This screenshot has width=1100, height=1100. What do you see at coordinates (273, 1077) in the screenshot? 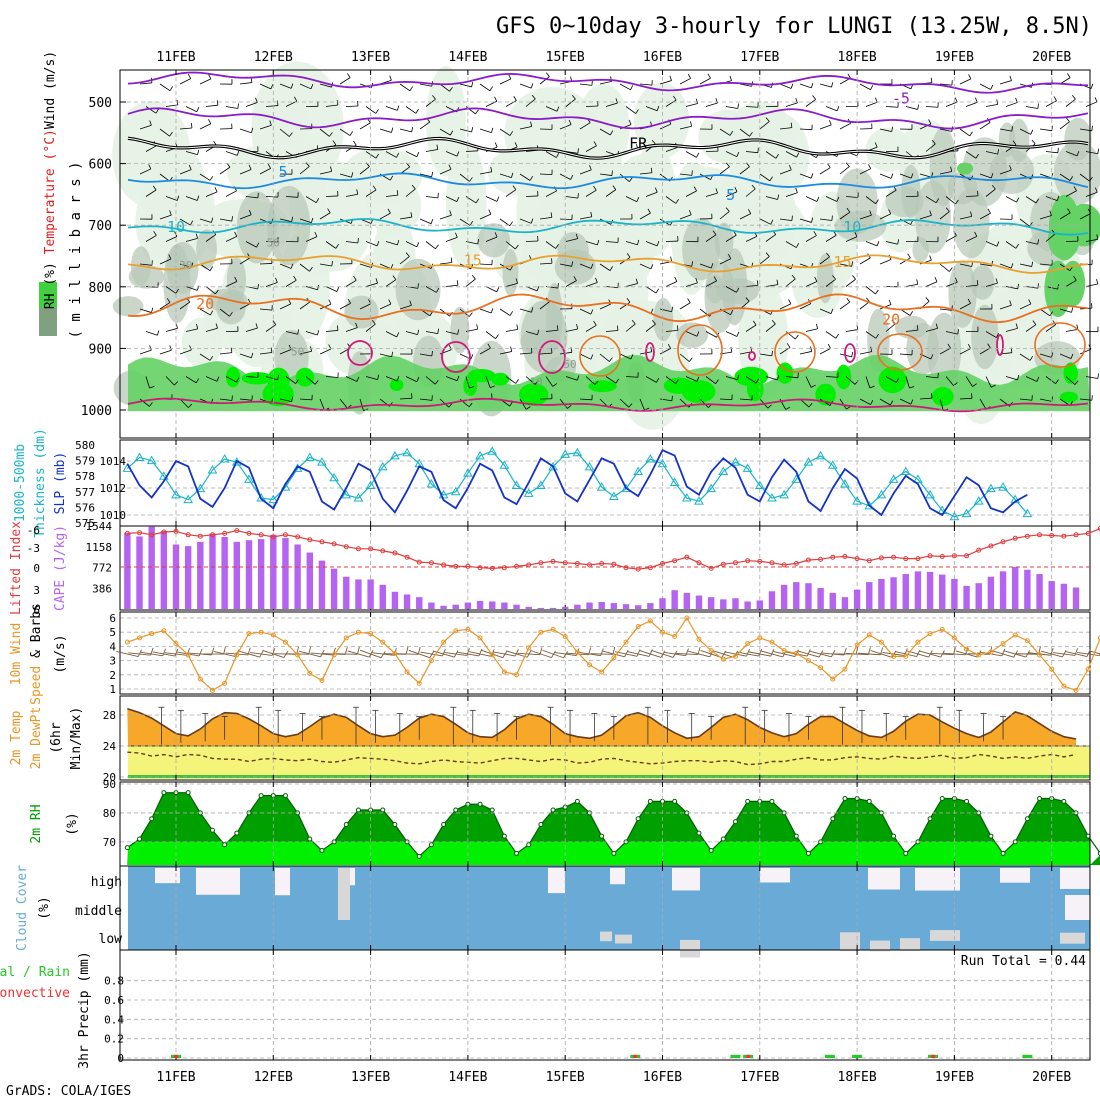
I see `day-label-bottom: 12FEB` at bounding box center [273, 1077].